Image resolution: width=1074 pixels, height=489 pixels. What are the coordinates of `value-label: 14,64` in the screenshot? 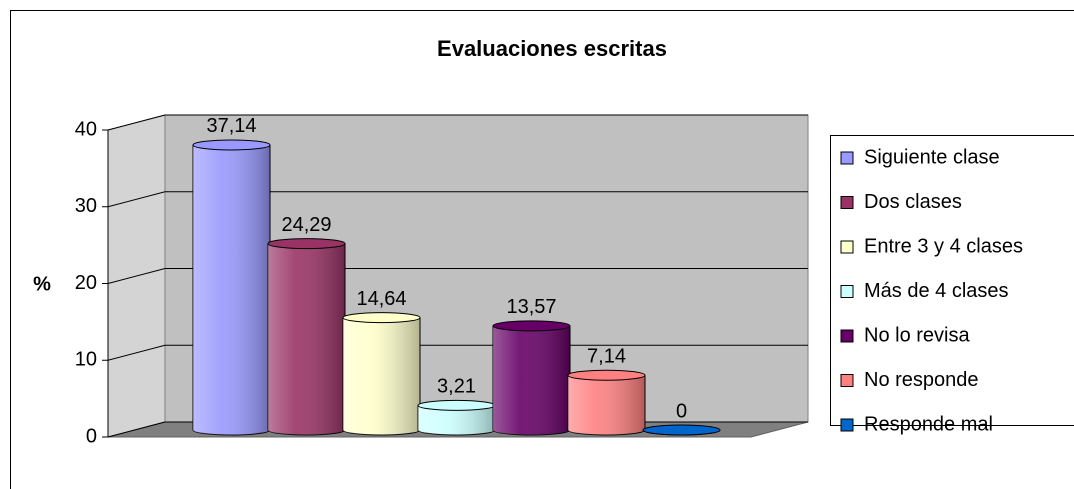 It's located at (381, 299).